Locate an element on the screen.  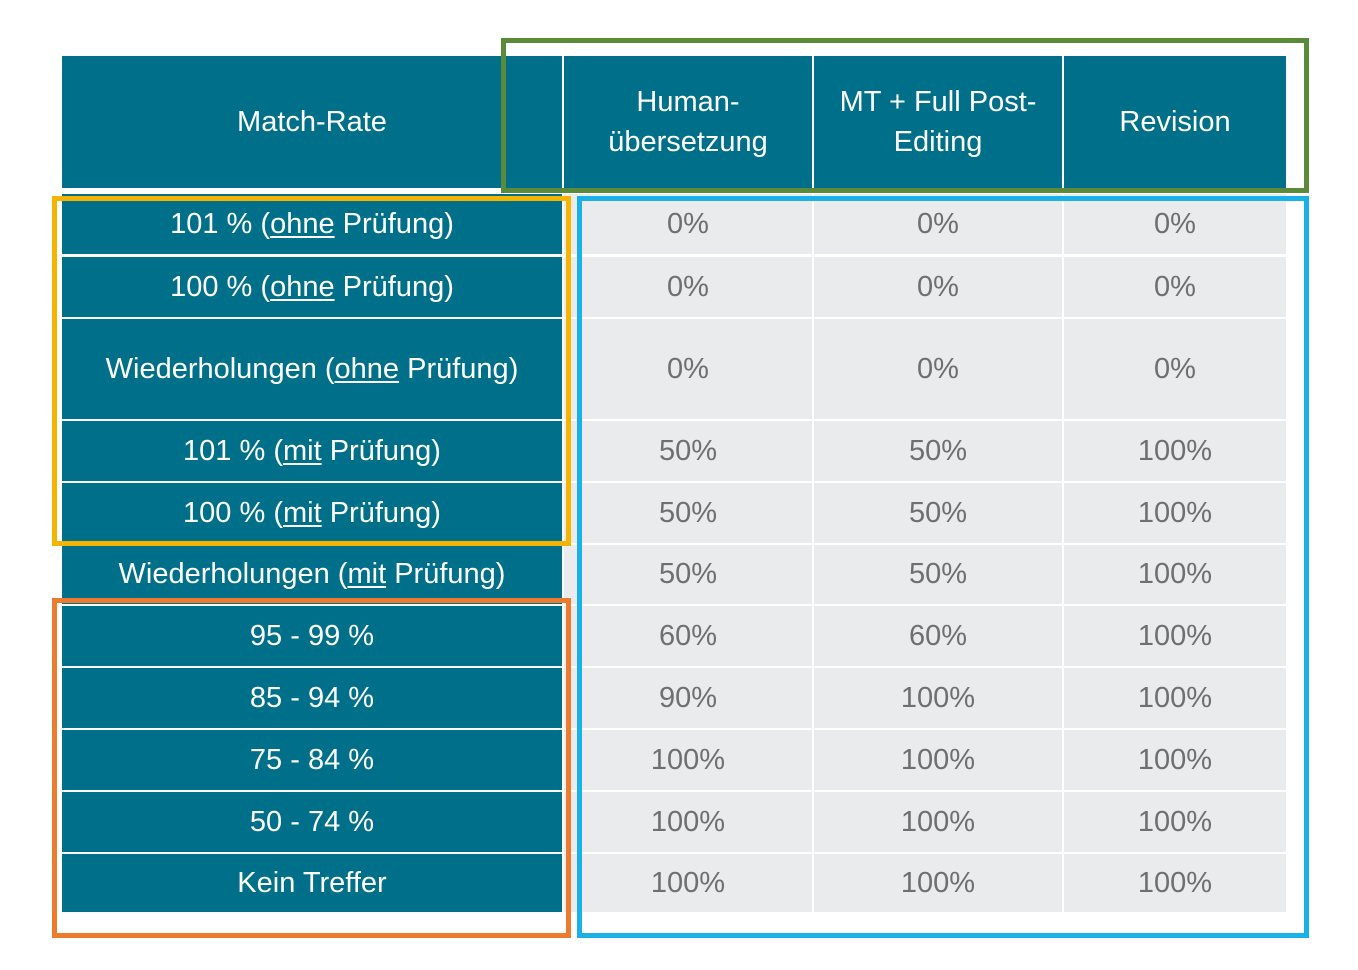
row-label: 101 % (ohne Prüfung) is located at coordinates (312, 224).